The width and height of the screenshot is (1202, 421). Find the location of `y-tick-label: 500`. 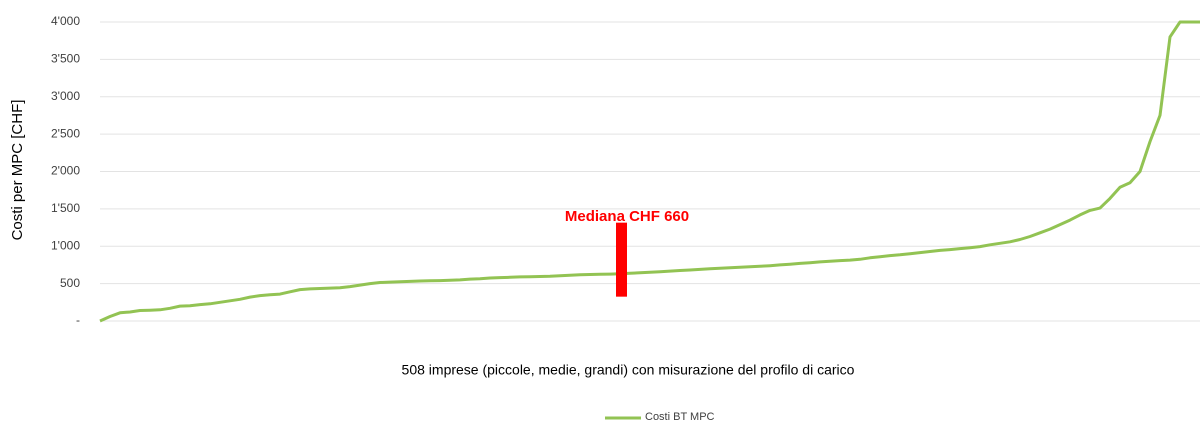

y-tick-label: 500 is located at coordinates (70, 283).